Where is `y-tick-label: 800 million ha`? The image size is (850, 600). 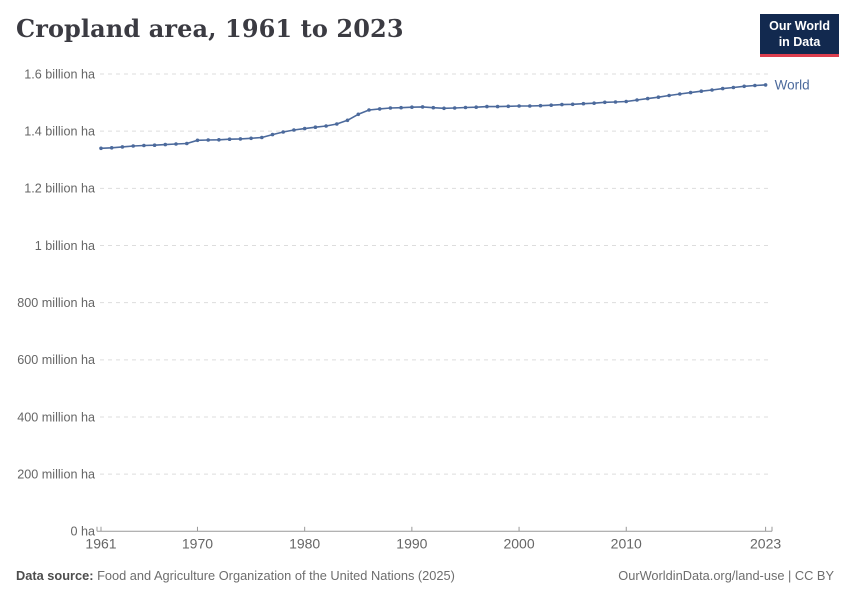
y-tick-label: 800 million ha is located at coordinates (56, 303).